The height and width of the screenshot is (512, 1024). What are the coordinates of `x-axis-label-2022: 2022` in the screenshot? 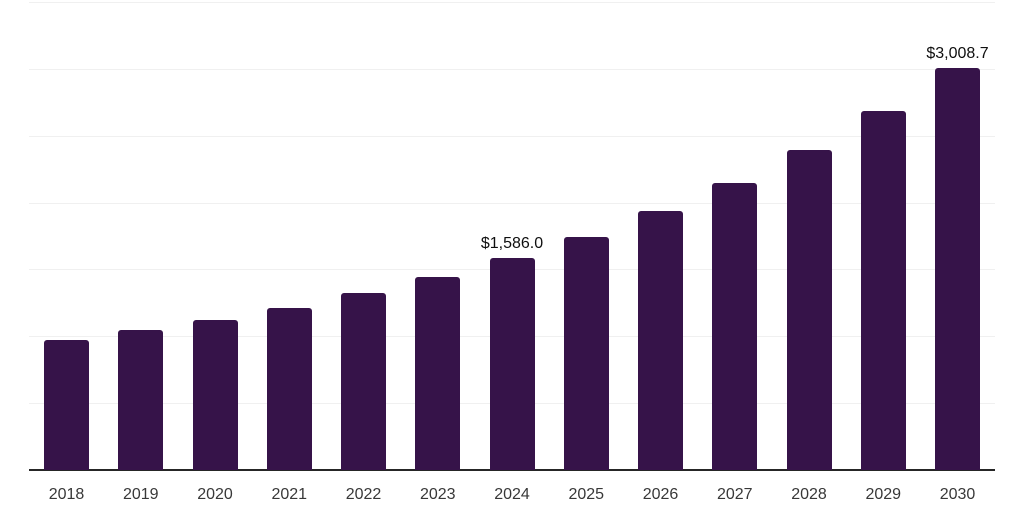 It's located at (363, 494).